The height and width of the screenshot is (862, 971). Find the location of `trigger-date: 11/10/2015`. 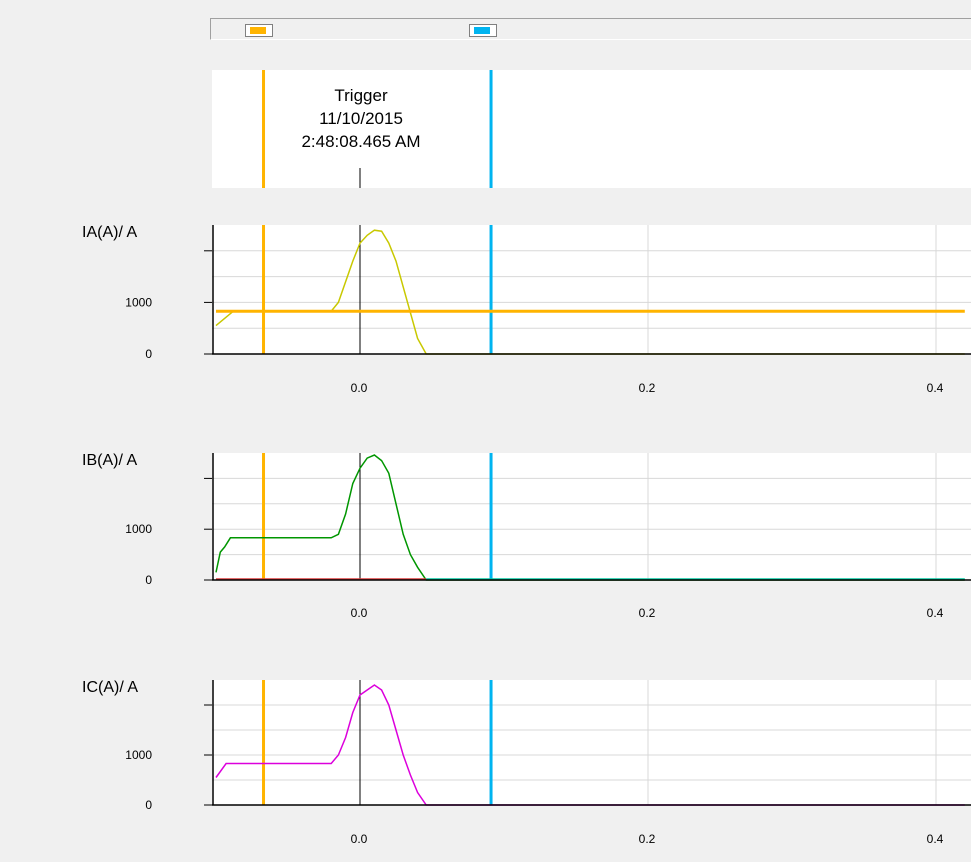

trigger-date: 11/10/2015 is located at coordinates (361, 118).